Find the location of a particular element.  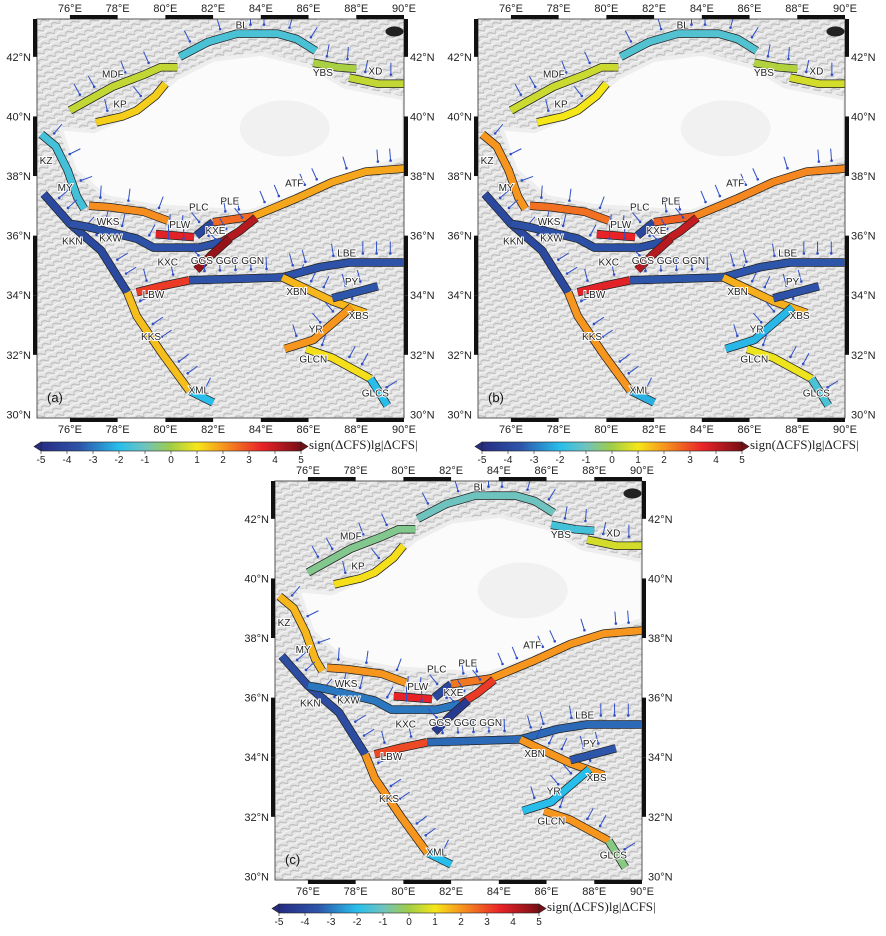

colorbar-arrow-right is located at coordinates (542, 908).